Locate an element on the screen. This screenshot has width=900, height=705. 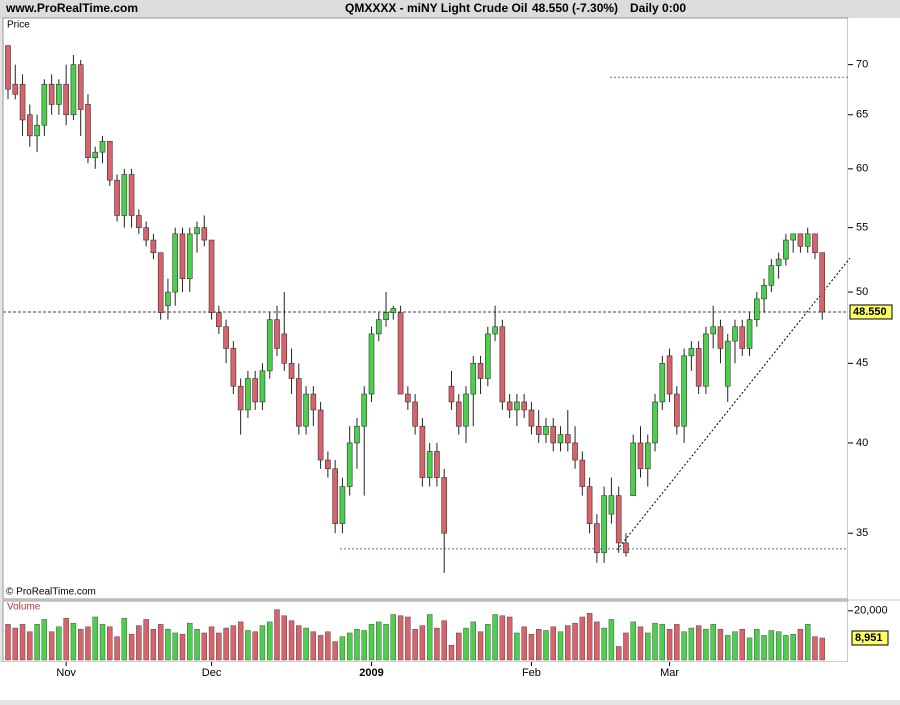
x-tick-label: Mar is located at coordinates (669, 673).